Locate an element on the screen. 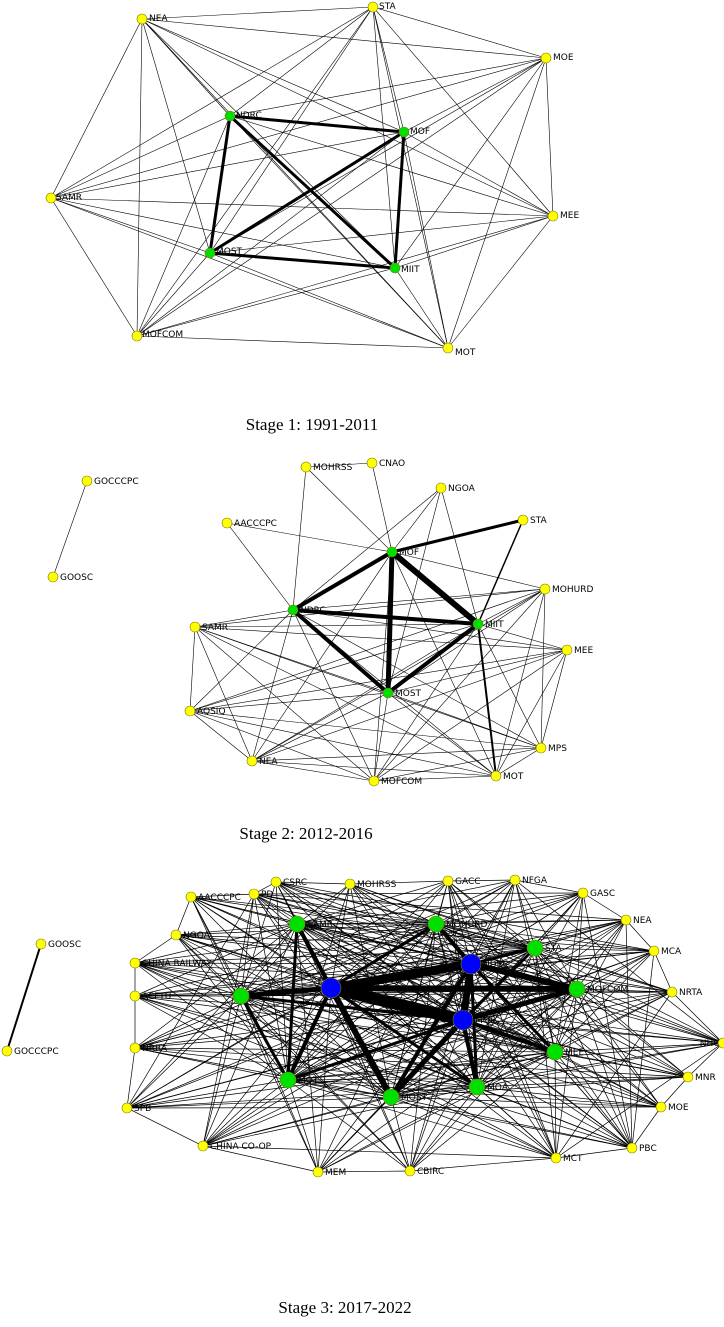  node-label: NGOA is located at coordinates (197, 936).